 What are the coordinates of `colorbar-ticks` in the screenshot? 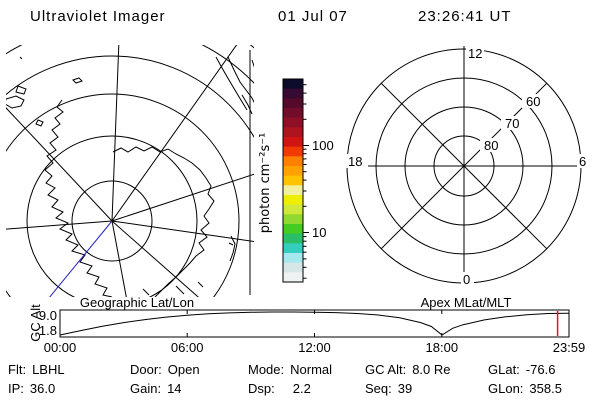 It's located at (306, 181).